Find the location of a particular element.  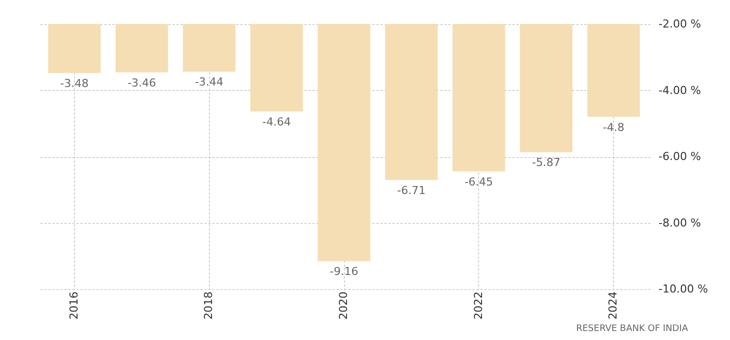

data-label: -3.48 is located at coordinates (74, 83).